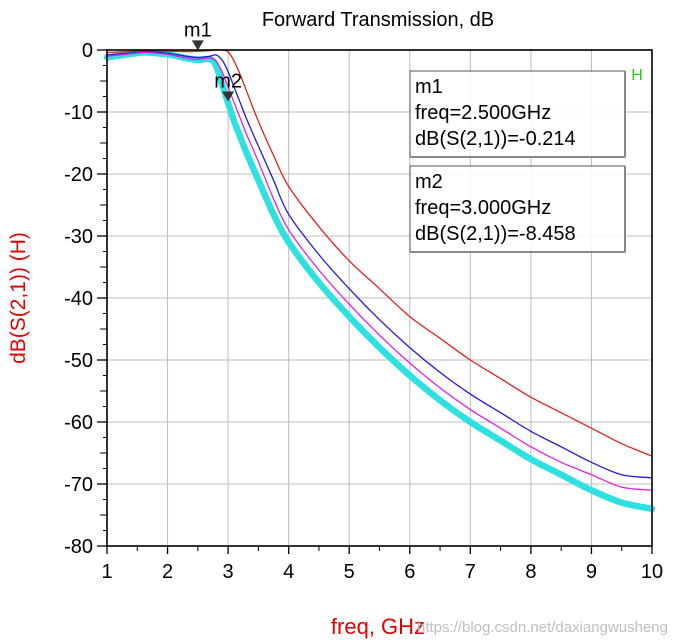 This screenshot has width=675, height=643. What do you see at coordinates (429, 87) in the screenshot?
I see `marker-box-m1-title: m1` at bounding box center [429, 87].